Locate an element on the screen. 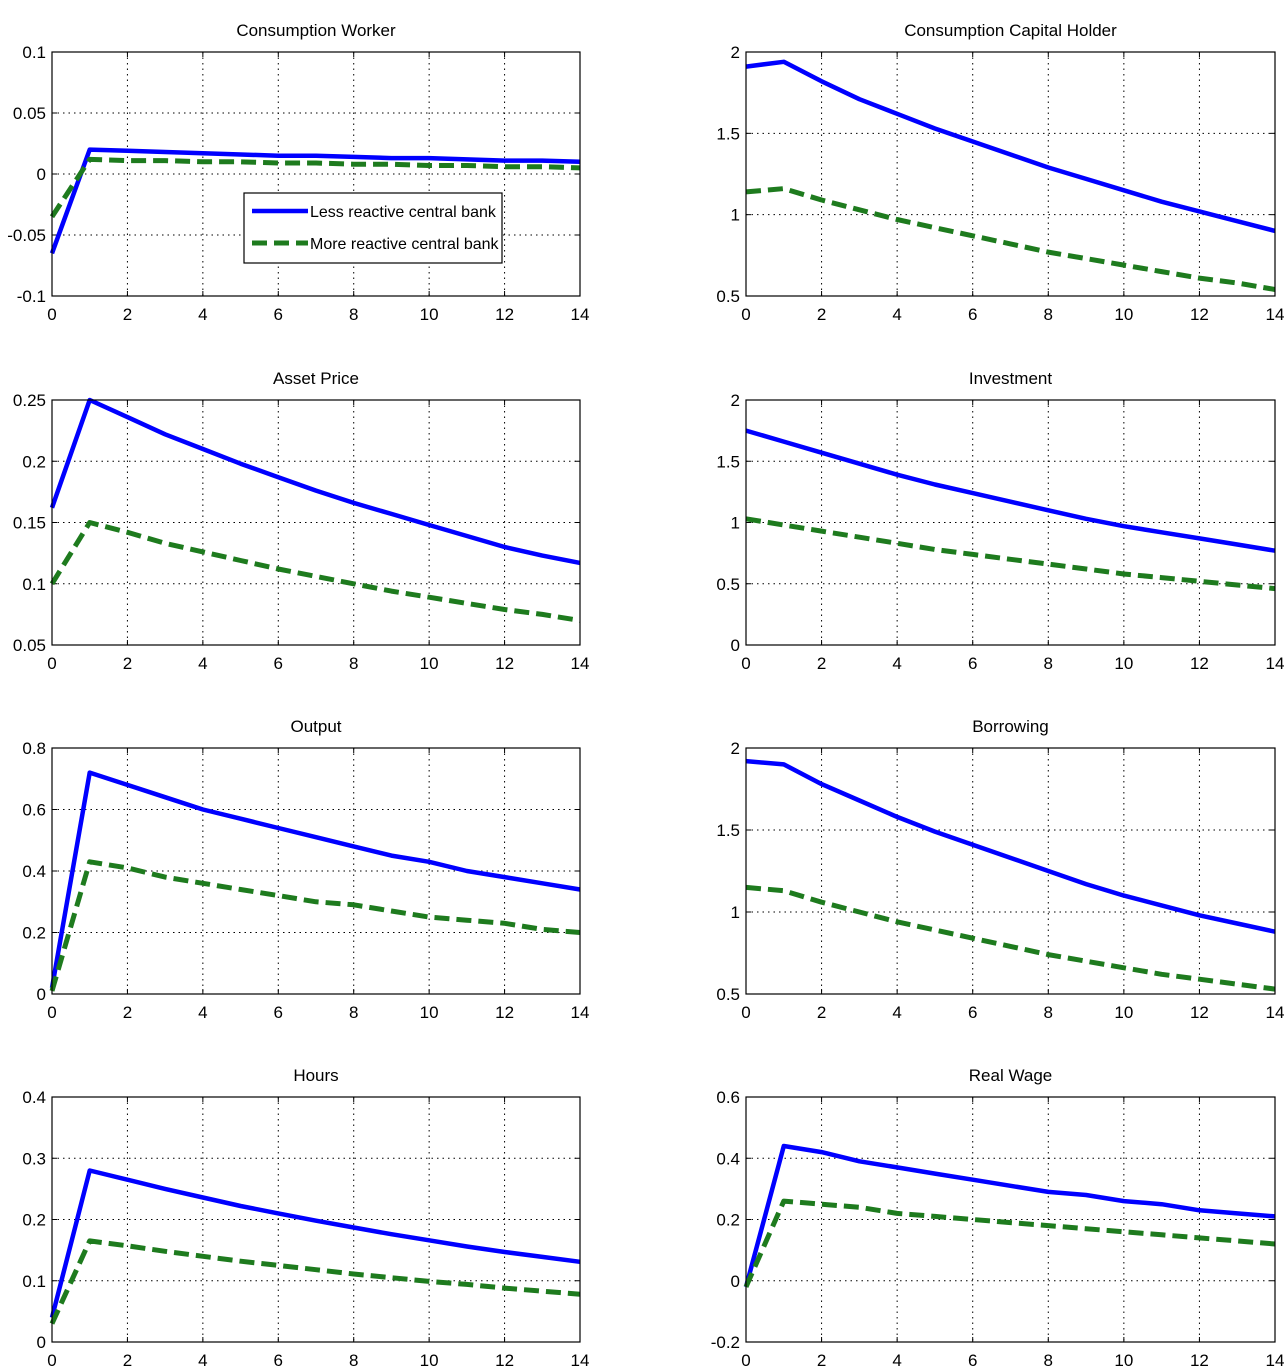 The width and height of the screenshot is (1286, 1372). y-tick-label: 2 is located at coordinates (735, 400).